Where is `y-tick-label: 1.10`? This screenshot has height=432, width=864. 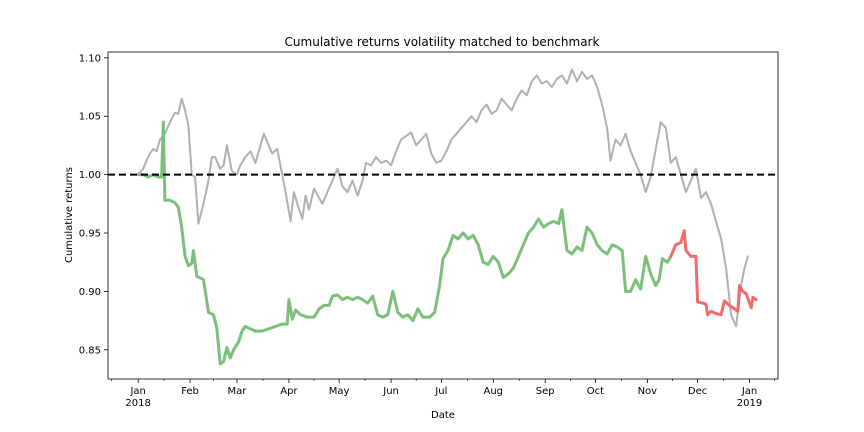
y-tick-label: 1.10 is located at coordinates (90, 58).